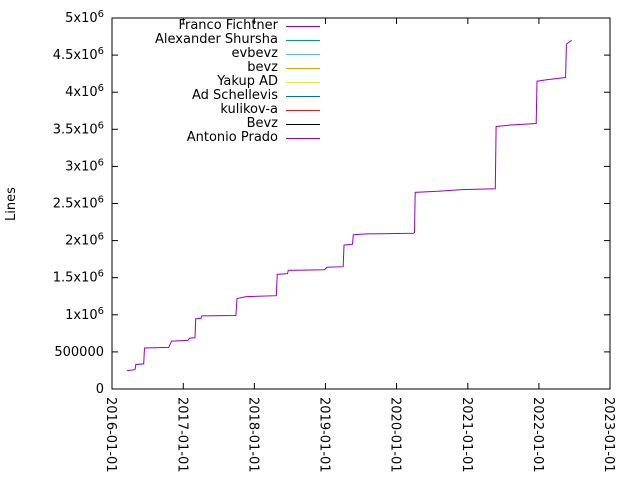 The image size is (640, 480). I want to click on x-tick-label: 2019-01-01, so click(323, 435).